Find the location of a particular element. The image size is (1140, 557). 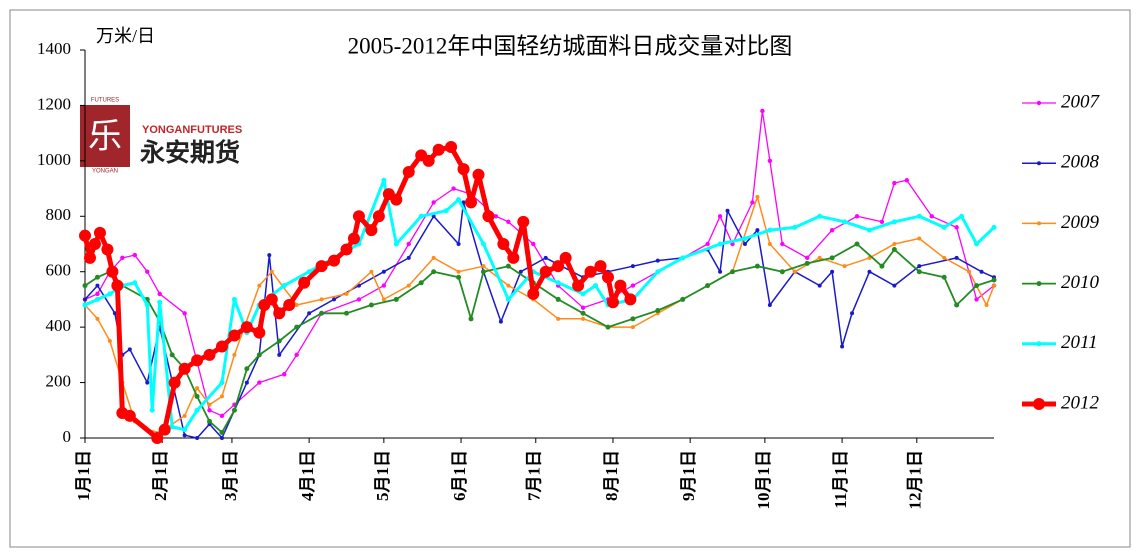

x-tick-label: 1月1日 is located at coordinates (83, 475).